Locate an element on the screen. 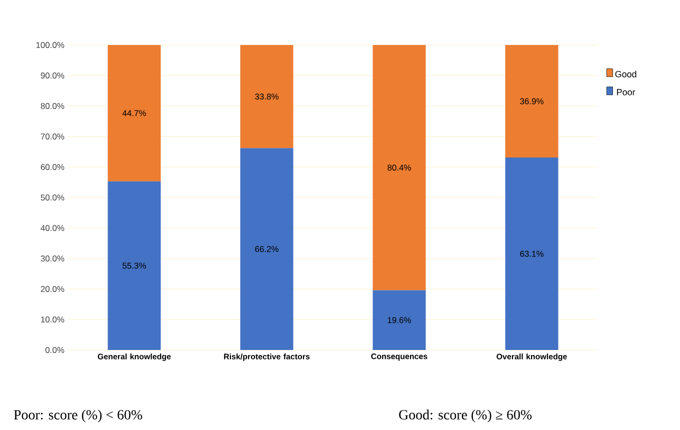  y-tick-label: 60.0% is located at coordinates (52, 167).